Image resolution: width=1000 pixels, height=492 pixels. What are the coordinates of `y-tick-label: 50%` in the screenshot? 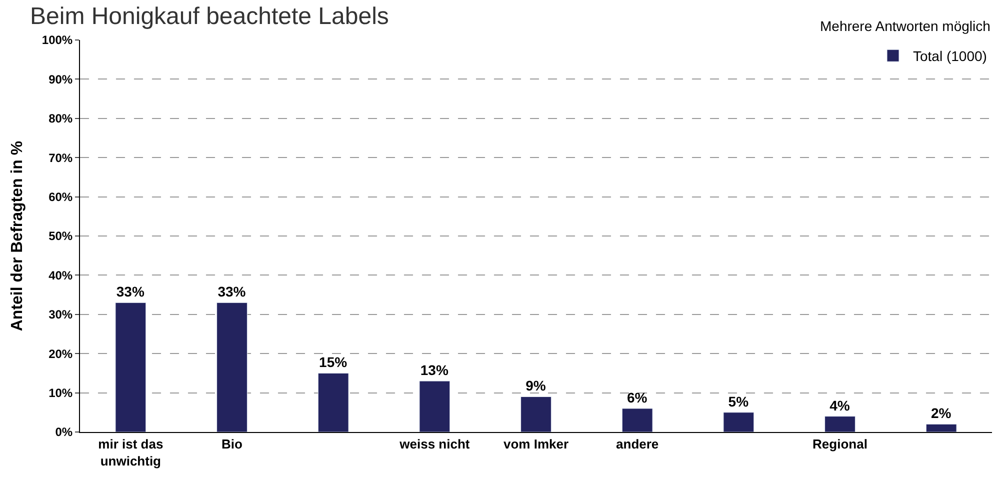 It's located at (60, 236).